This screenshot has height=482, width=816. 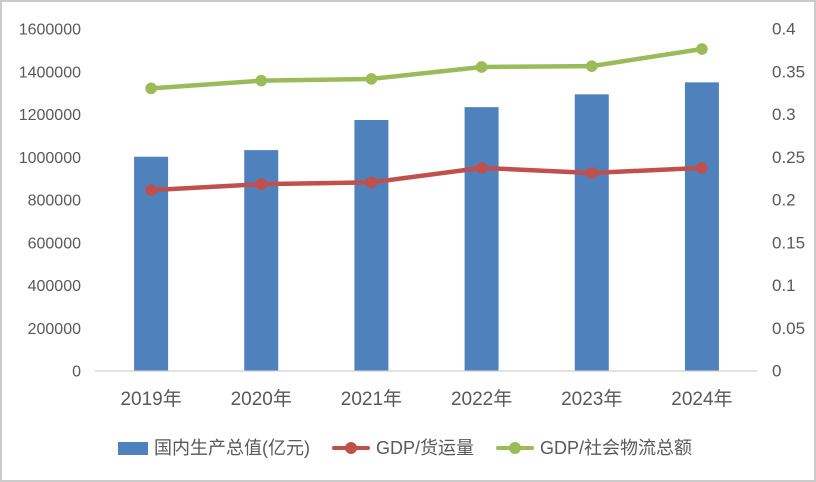 What do you see at coordinates (50, 158) in the screenshot?
I see `y-axis-left-tick-label: 1000000` at bounding box center [50, 158].